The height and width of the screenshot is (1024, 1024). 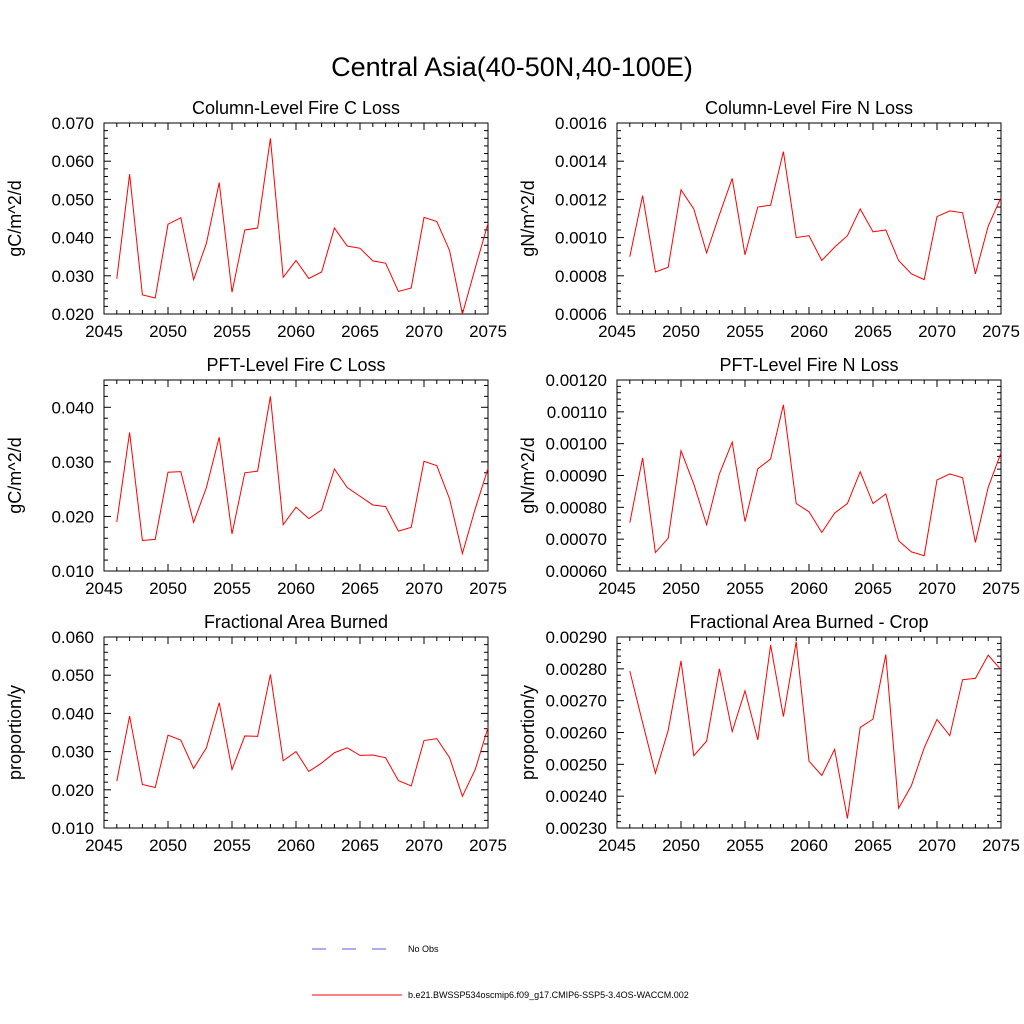 I want to click on y-tick-label: 0.00090, so click(x=576, y=476).